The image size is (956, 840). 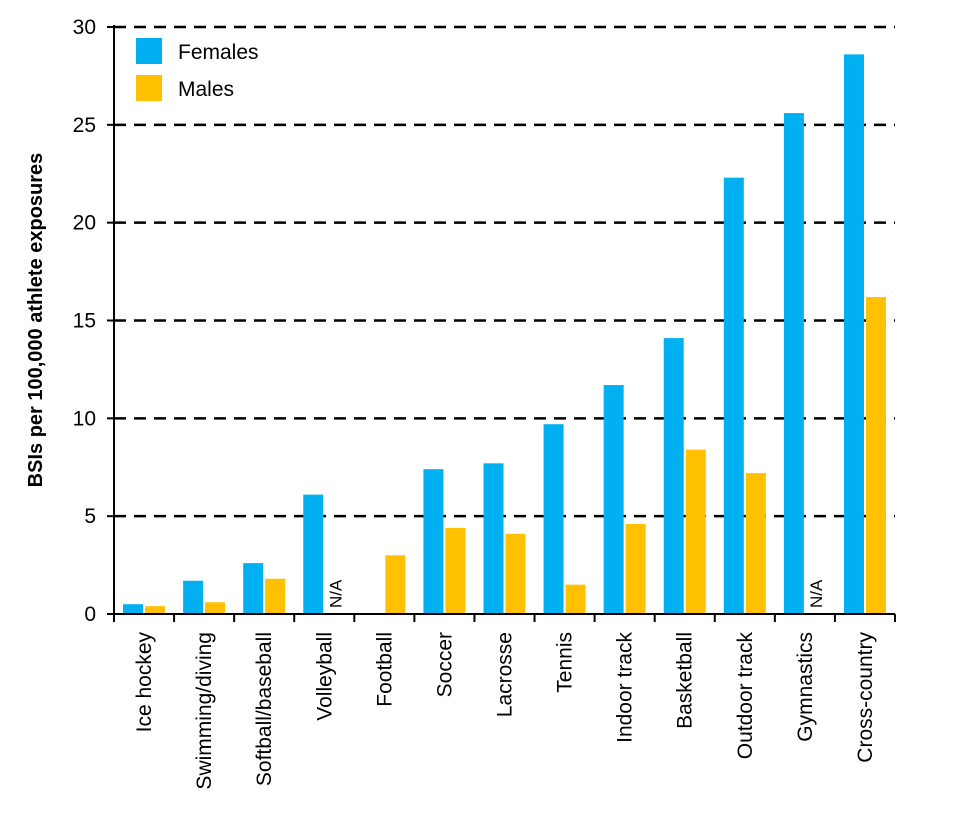 I want to click on bar-males-lacrosse, so click(x=515, y=573).